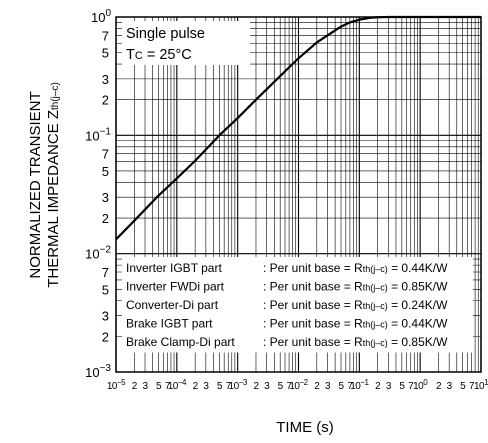 The width and height of the screenshot is (488, 443). I want to click on x-tick-label: 10⁻⁴, so click(177, 385).